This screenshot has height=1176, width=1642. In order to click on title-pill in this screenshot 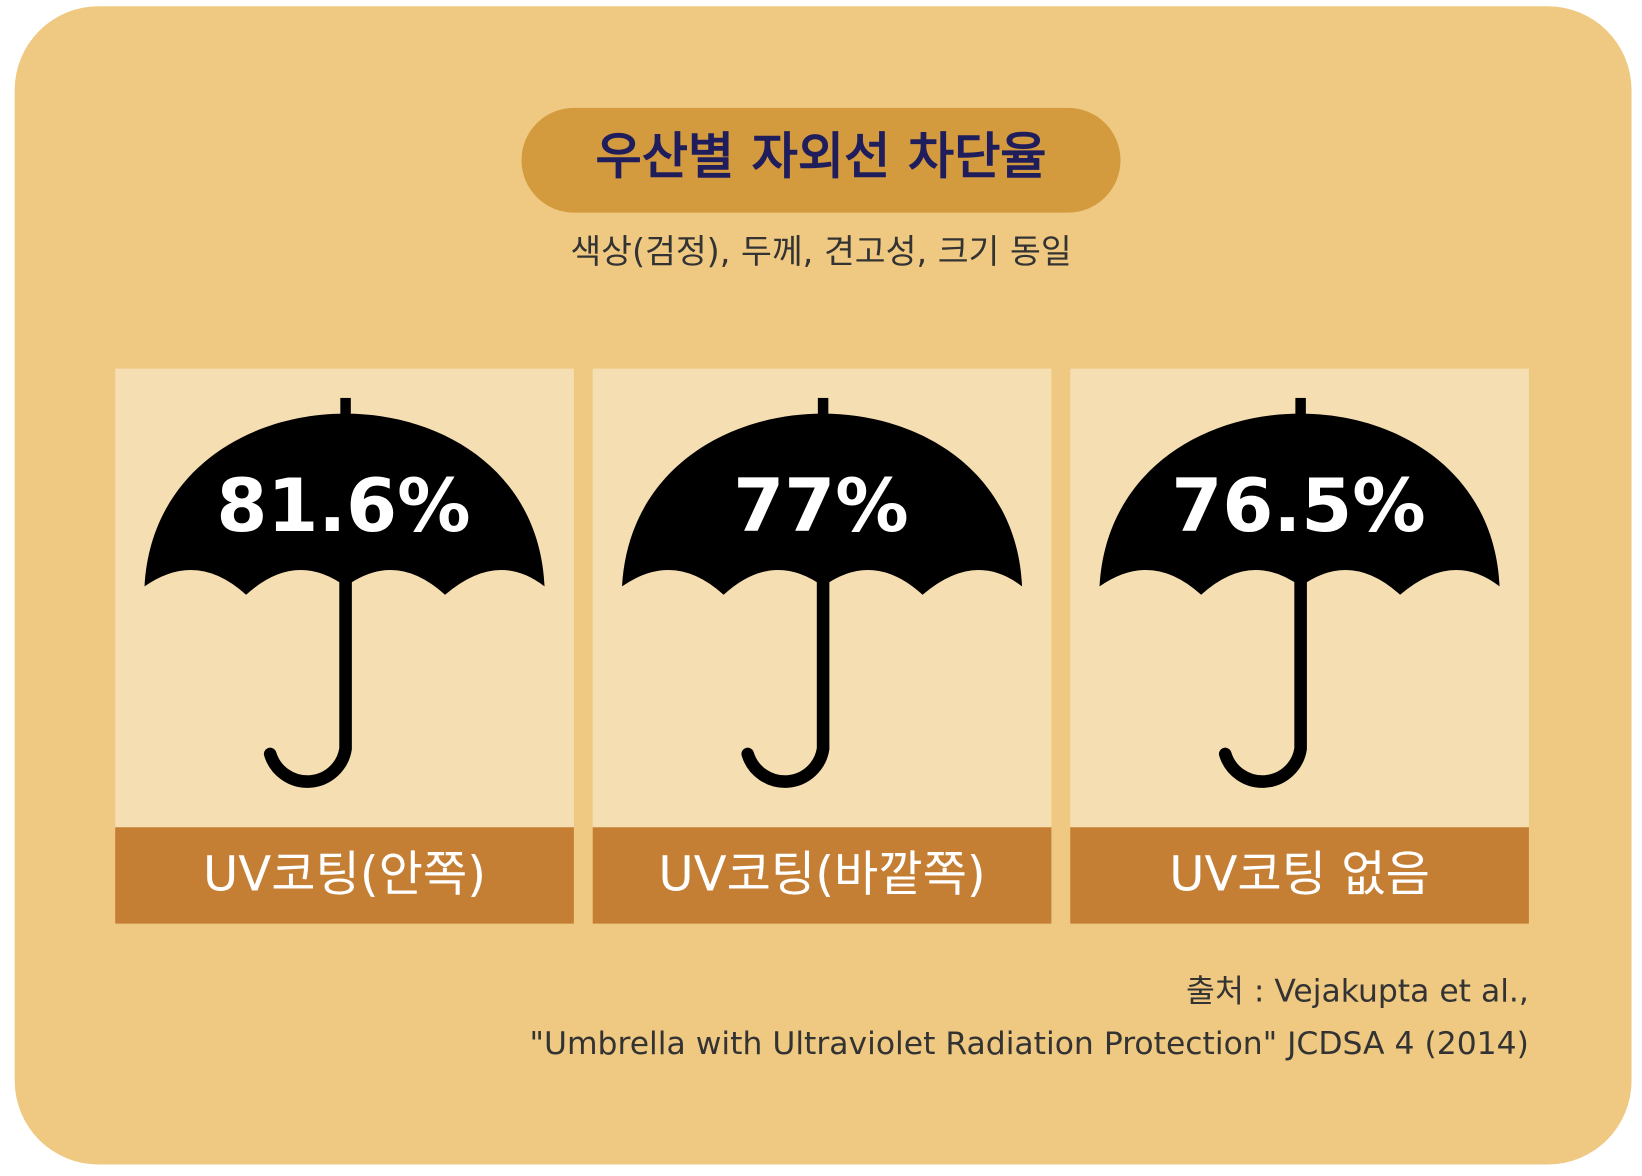, I will do `click(821, 160)`.